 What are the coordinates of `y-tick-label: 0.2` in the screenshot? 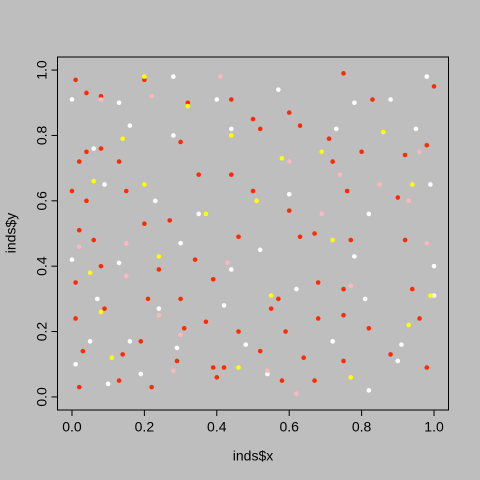 It's located at (42, 332).